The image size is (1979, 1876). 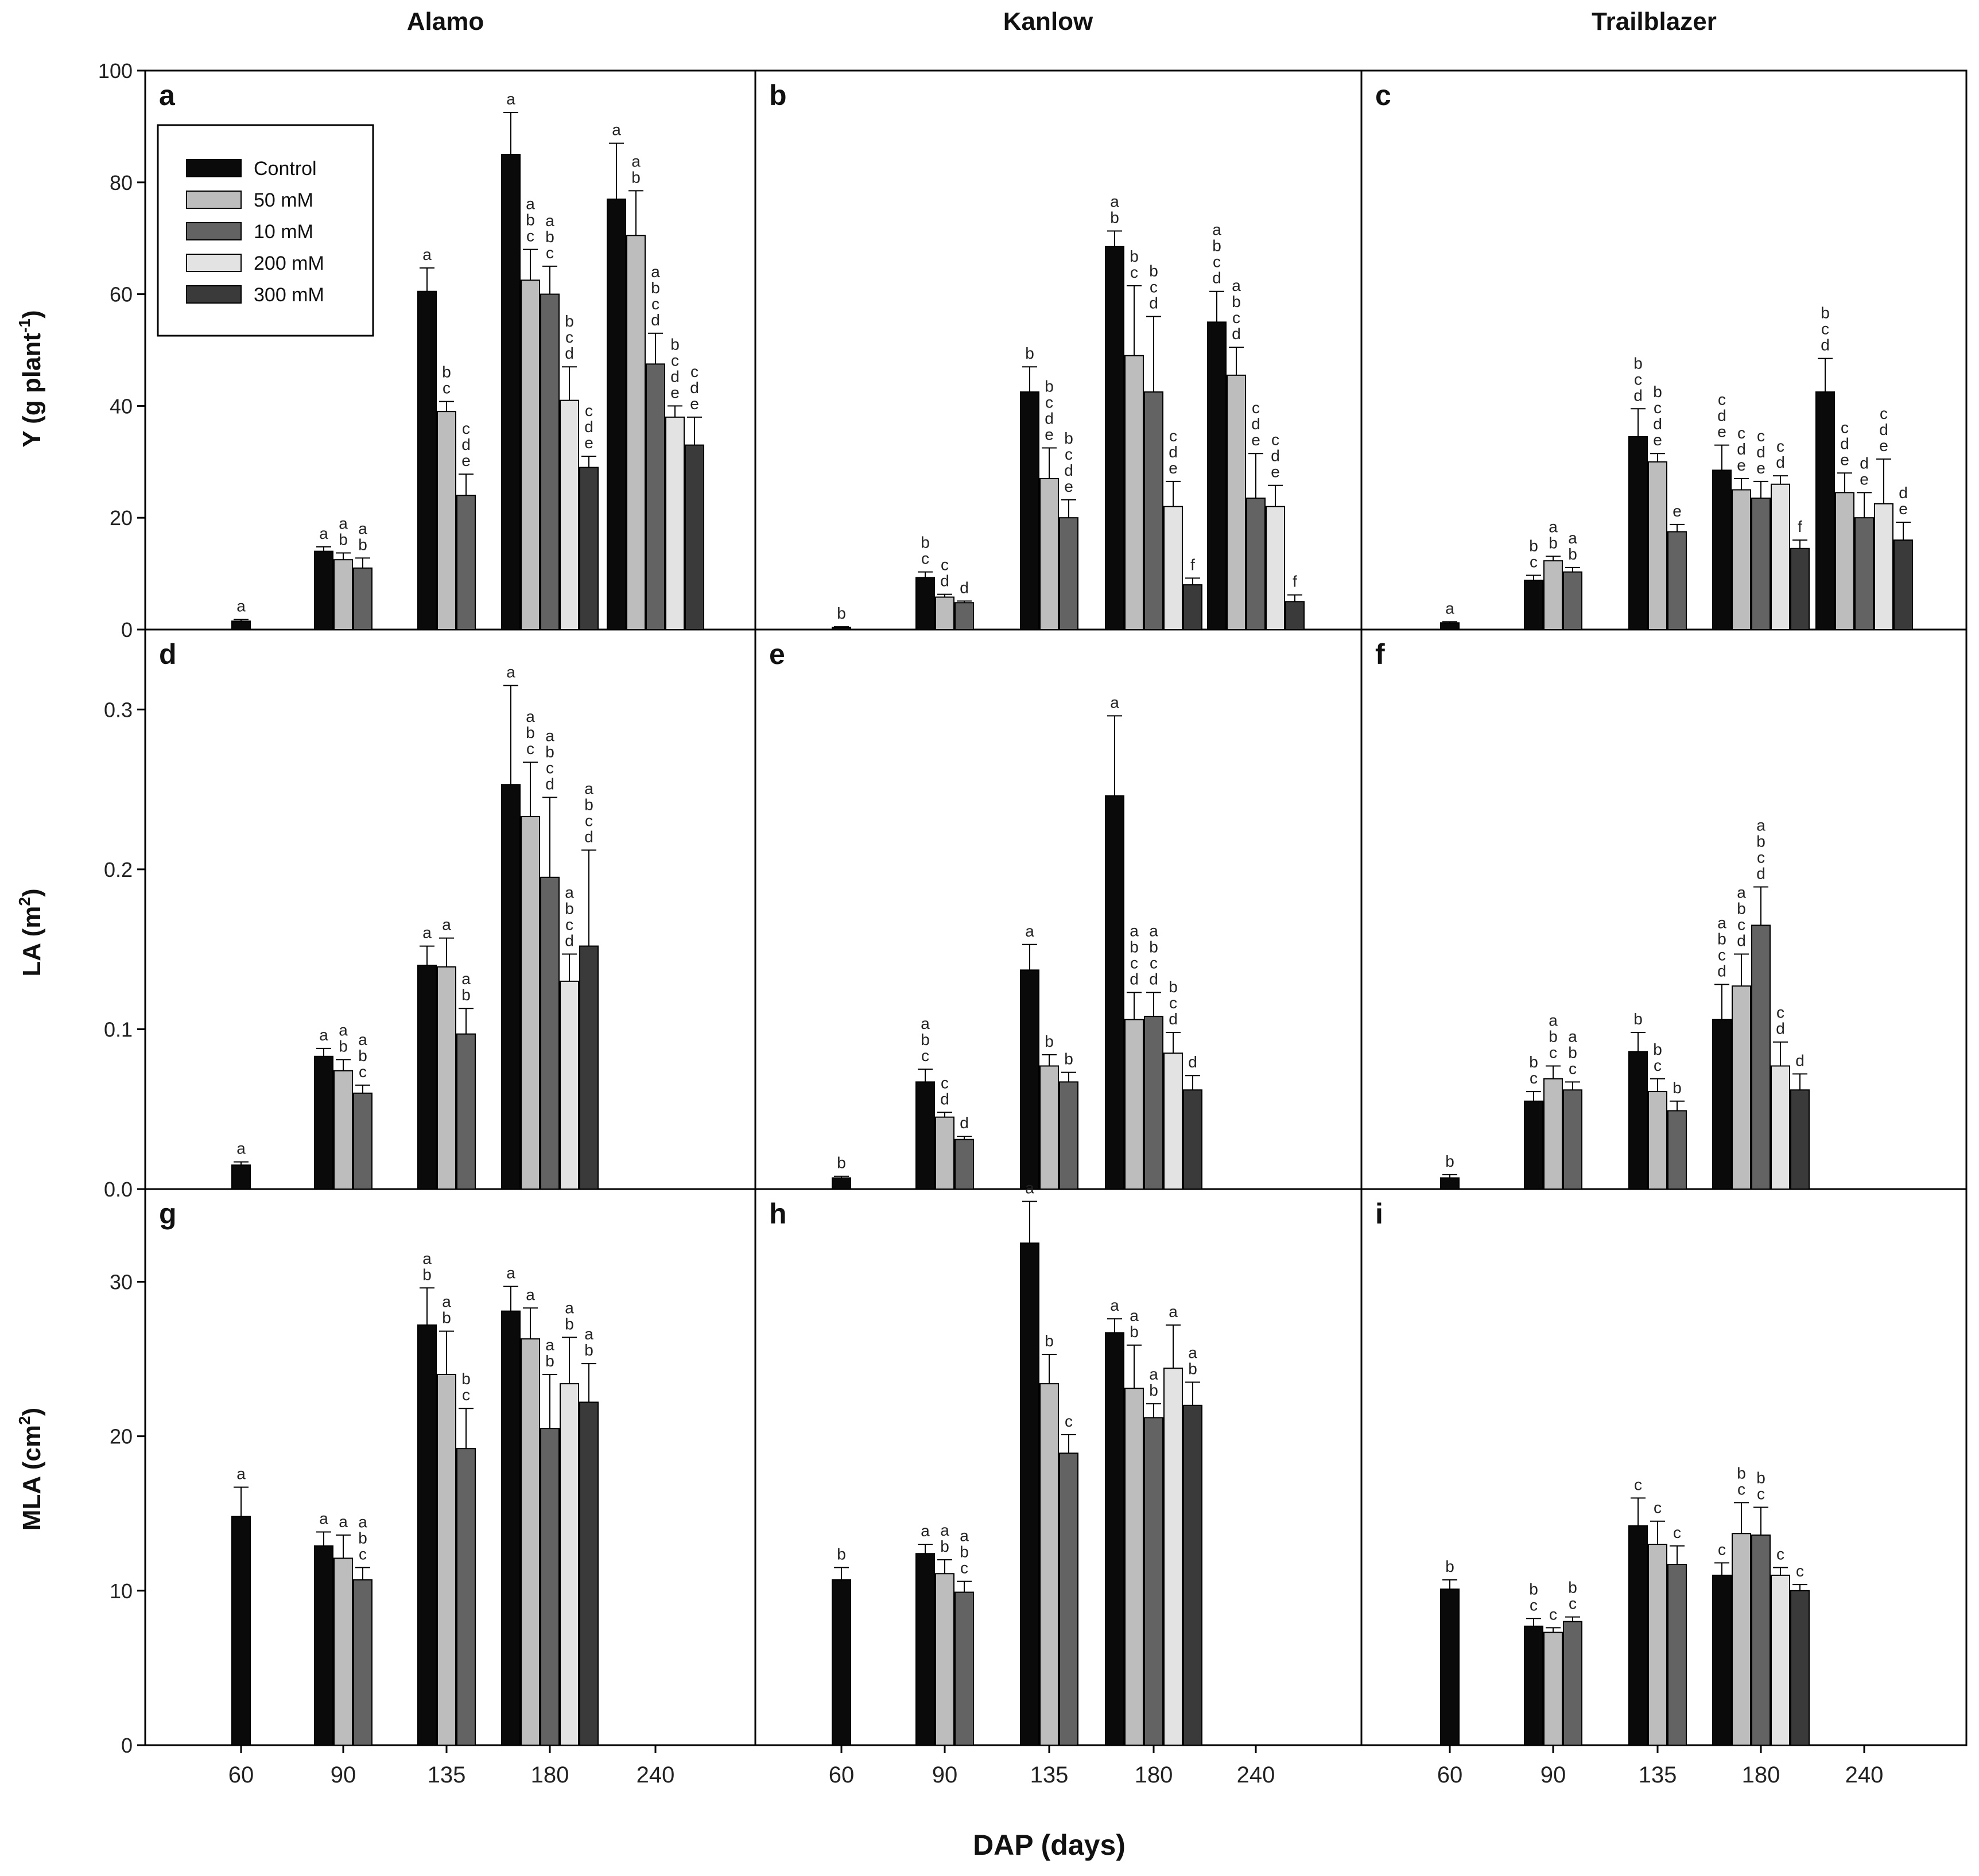 I want to click on bar-c-240-control, so click(x=1825, y=511).